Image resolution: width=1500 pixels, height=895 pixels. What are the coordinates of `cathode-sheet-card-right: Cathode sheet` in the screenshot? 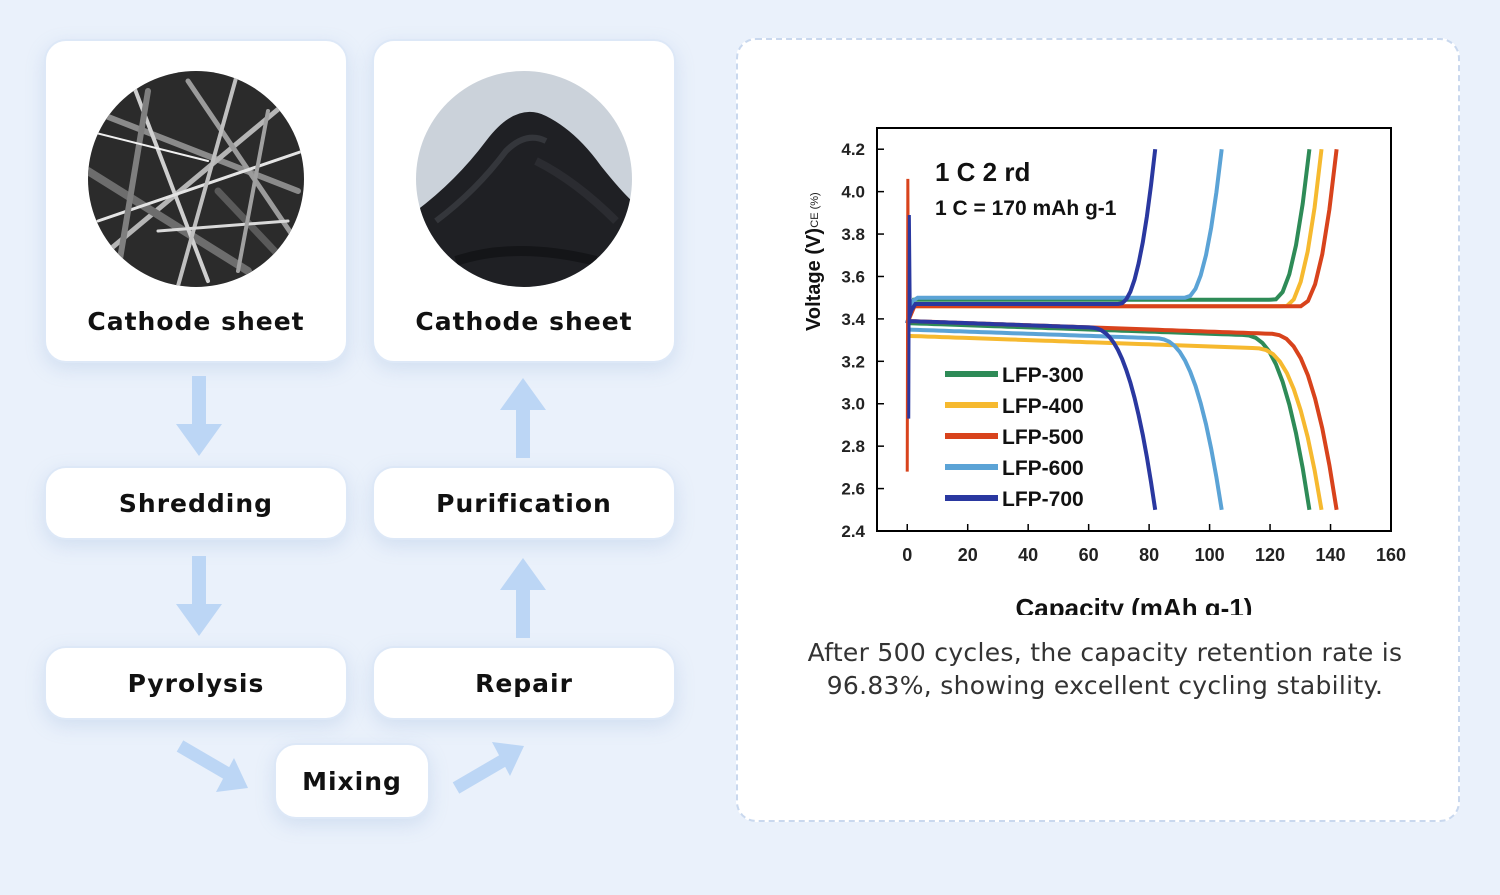 It's located at (524, 201).